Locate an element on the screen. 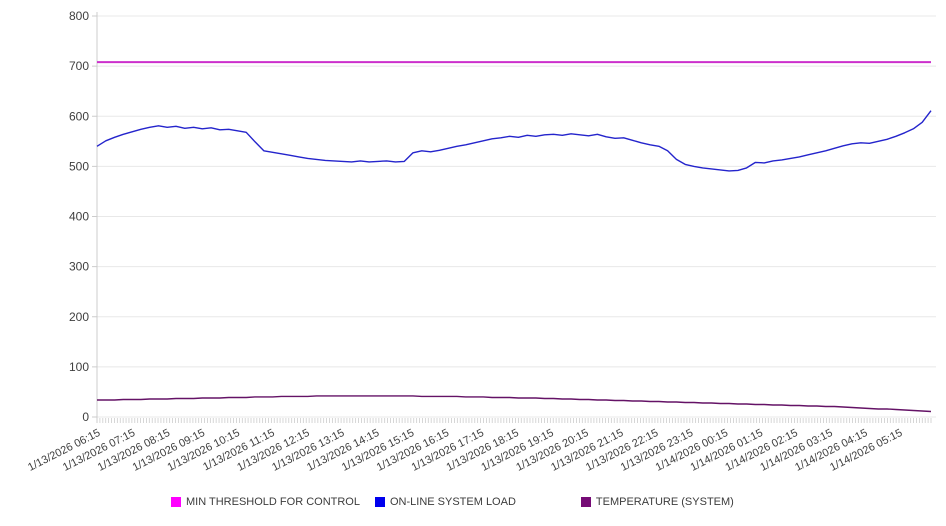 The image size is (946, 526). y-tick-label: 0 is located at coordinates (85, 417).